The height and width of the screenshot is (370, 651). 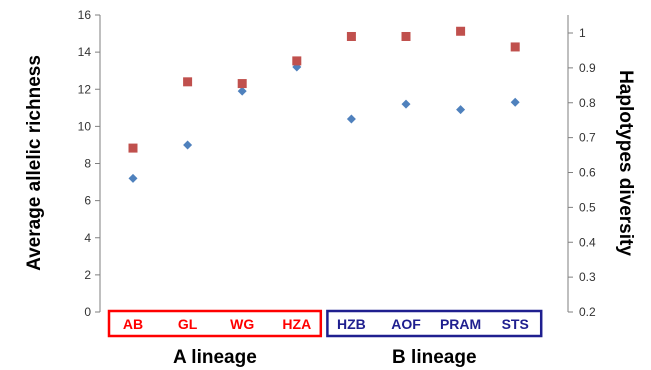 I want to click on category-label: HZB, so click(x=351, y=324).